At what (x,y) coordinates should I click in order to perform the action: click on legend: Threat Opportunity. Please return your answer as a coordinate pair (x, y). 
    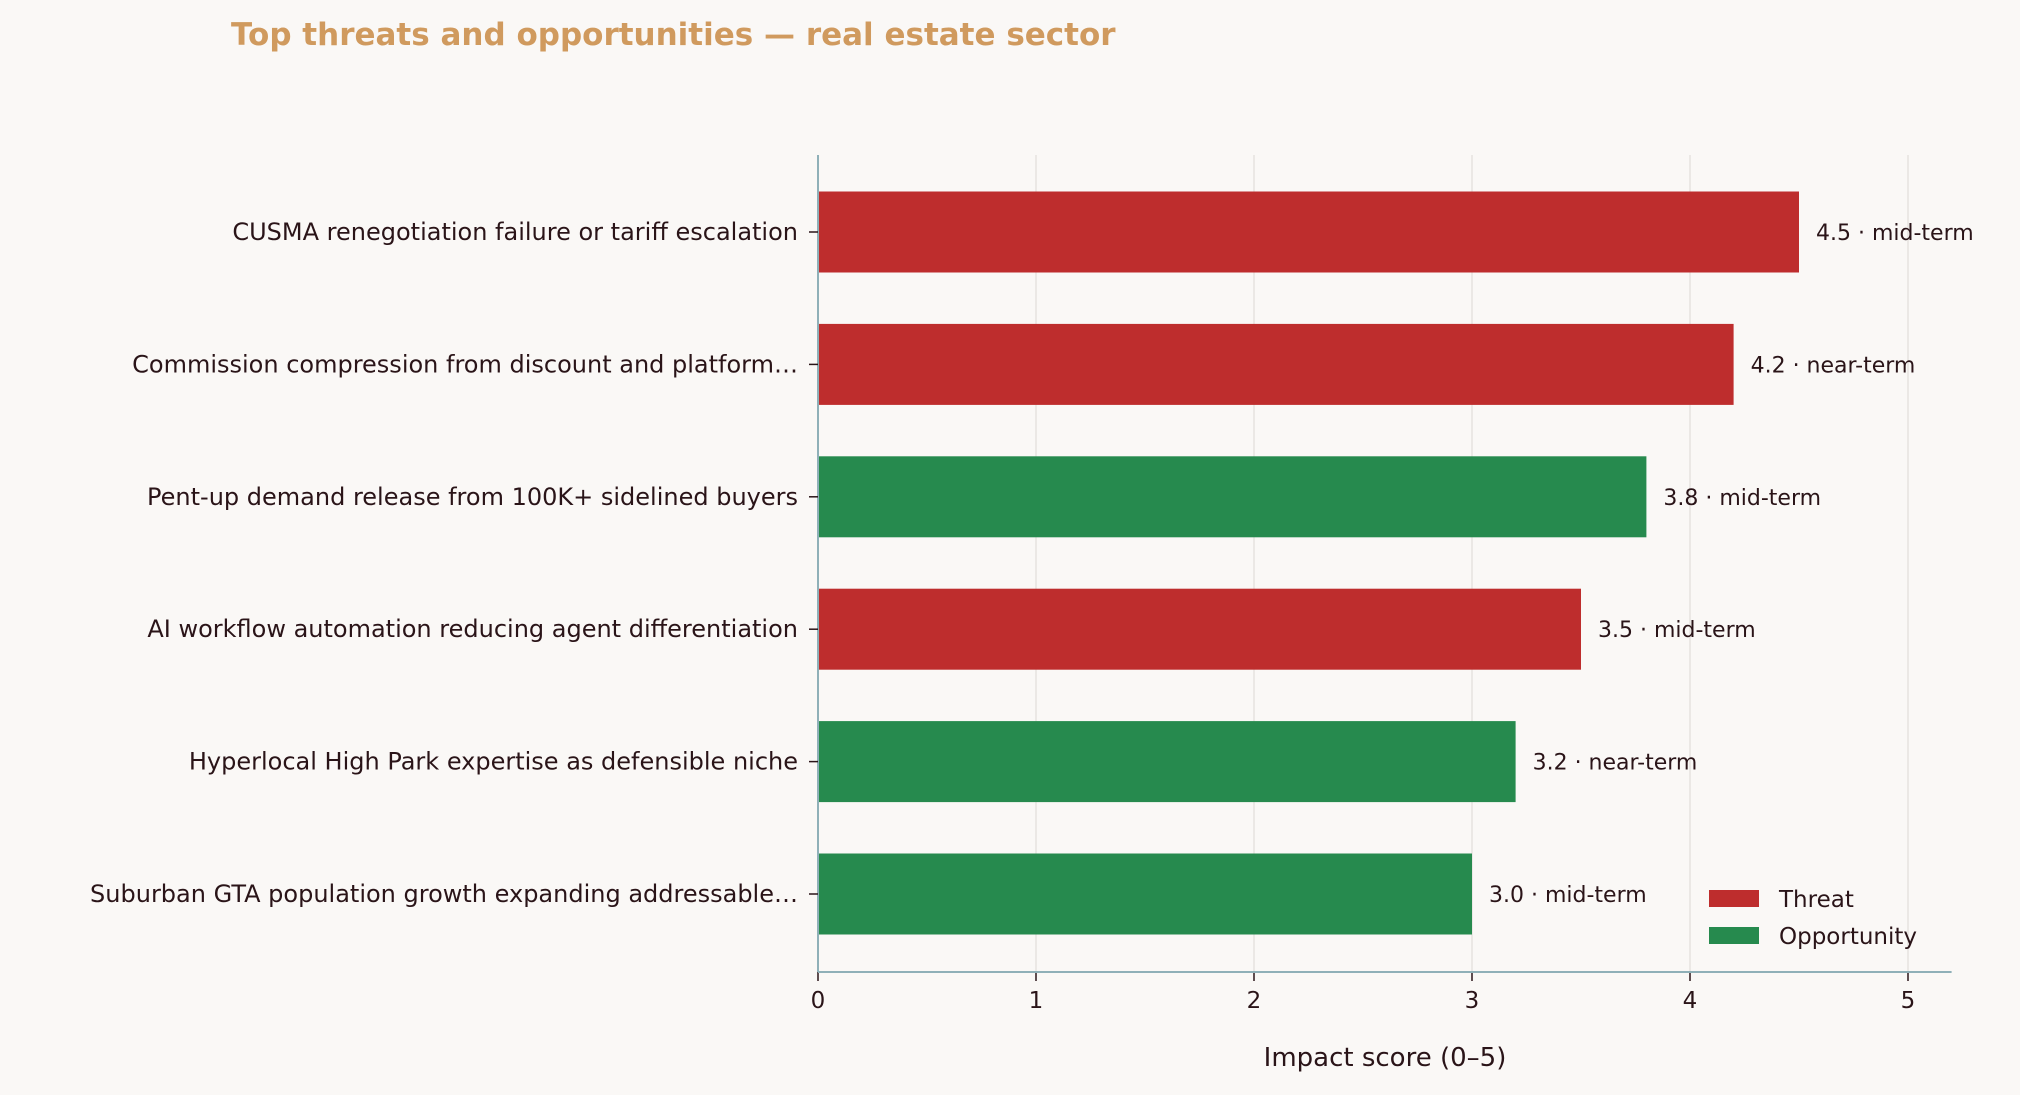
    Looking at the image, I should click on (1813, 918).